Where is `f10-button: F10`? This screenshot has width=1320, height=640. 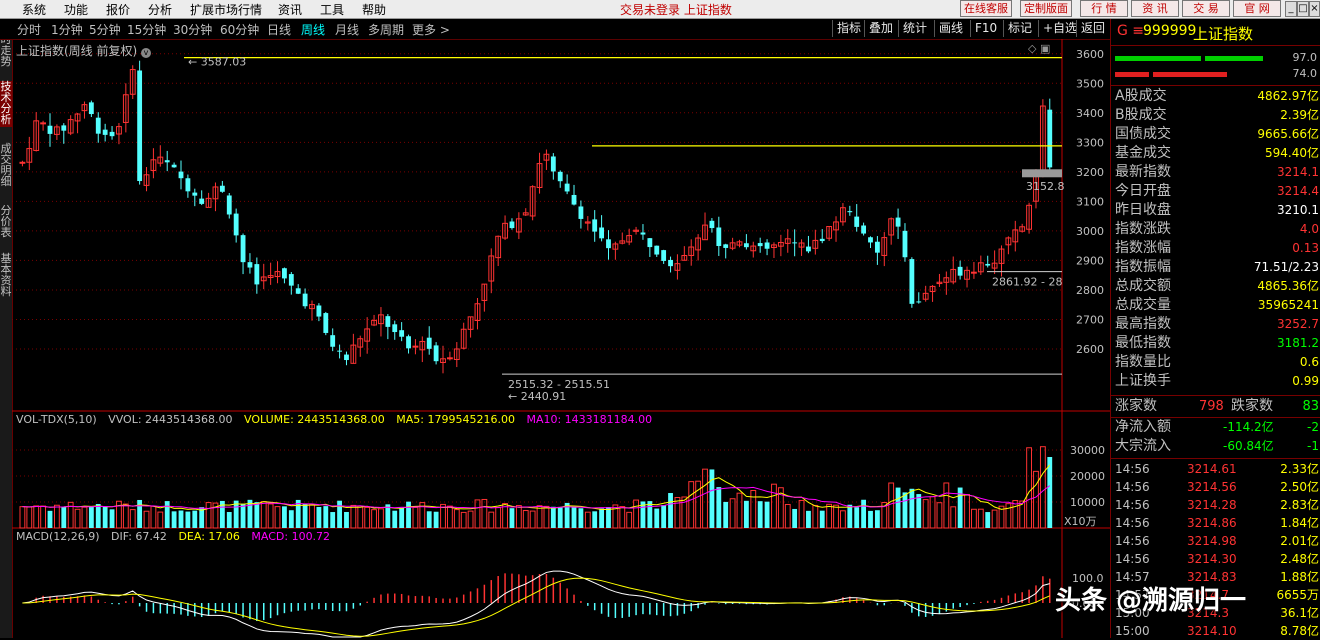 f10-button: F10 is located at coordinates (985, 28).